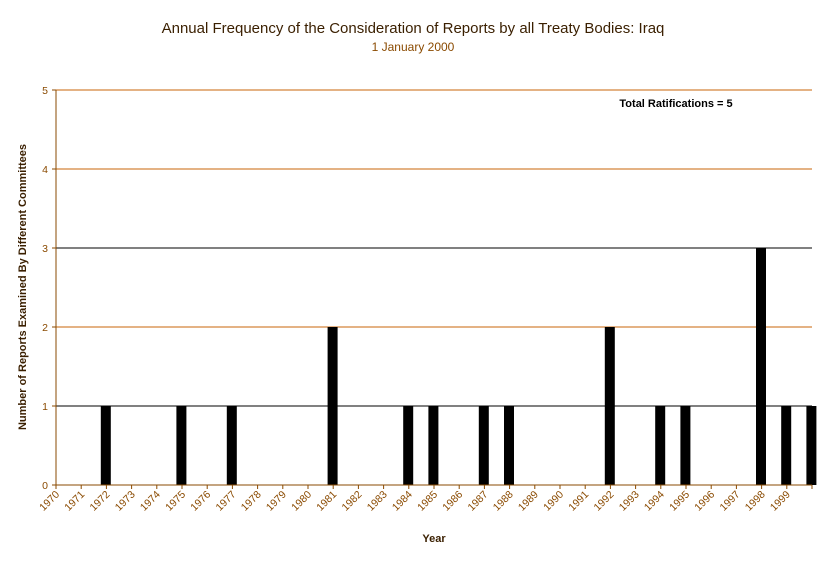  I want to click on bar-1993, so click(660, 445).